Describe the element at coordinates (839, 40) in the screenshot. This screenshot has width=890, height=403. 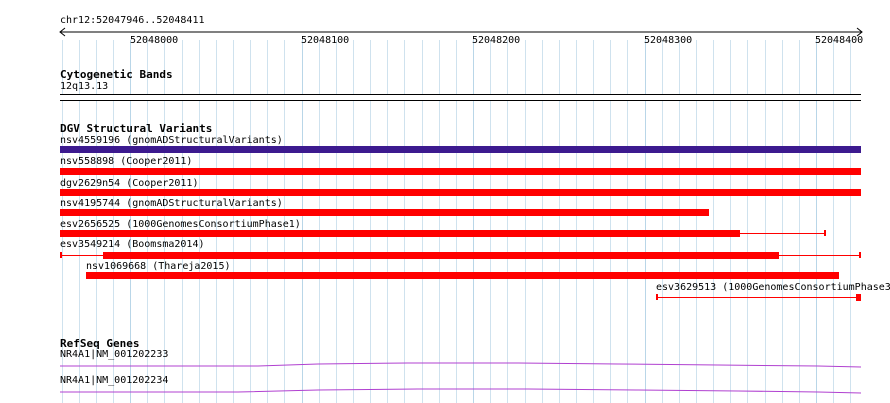
I see `ruler-tick-label: 52048400` at that location.